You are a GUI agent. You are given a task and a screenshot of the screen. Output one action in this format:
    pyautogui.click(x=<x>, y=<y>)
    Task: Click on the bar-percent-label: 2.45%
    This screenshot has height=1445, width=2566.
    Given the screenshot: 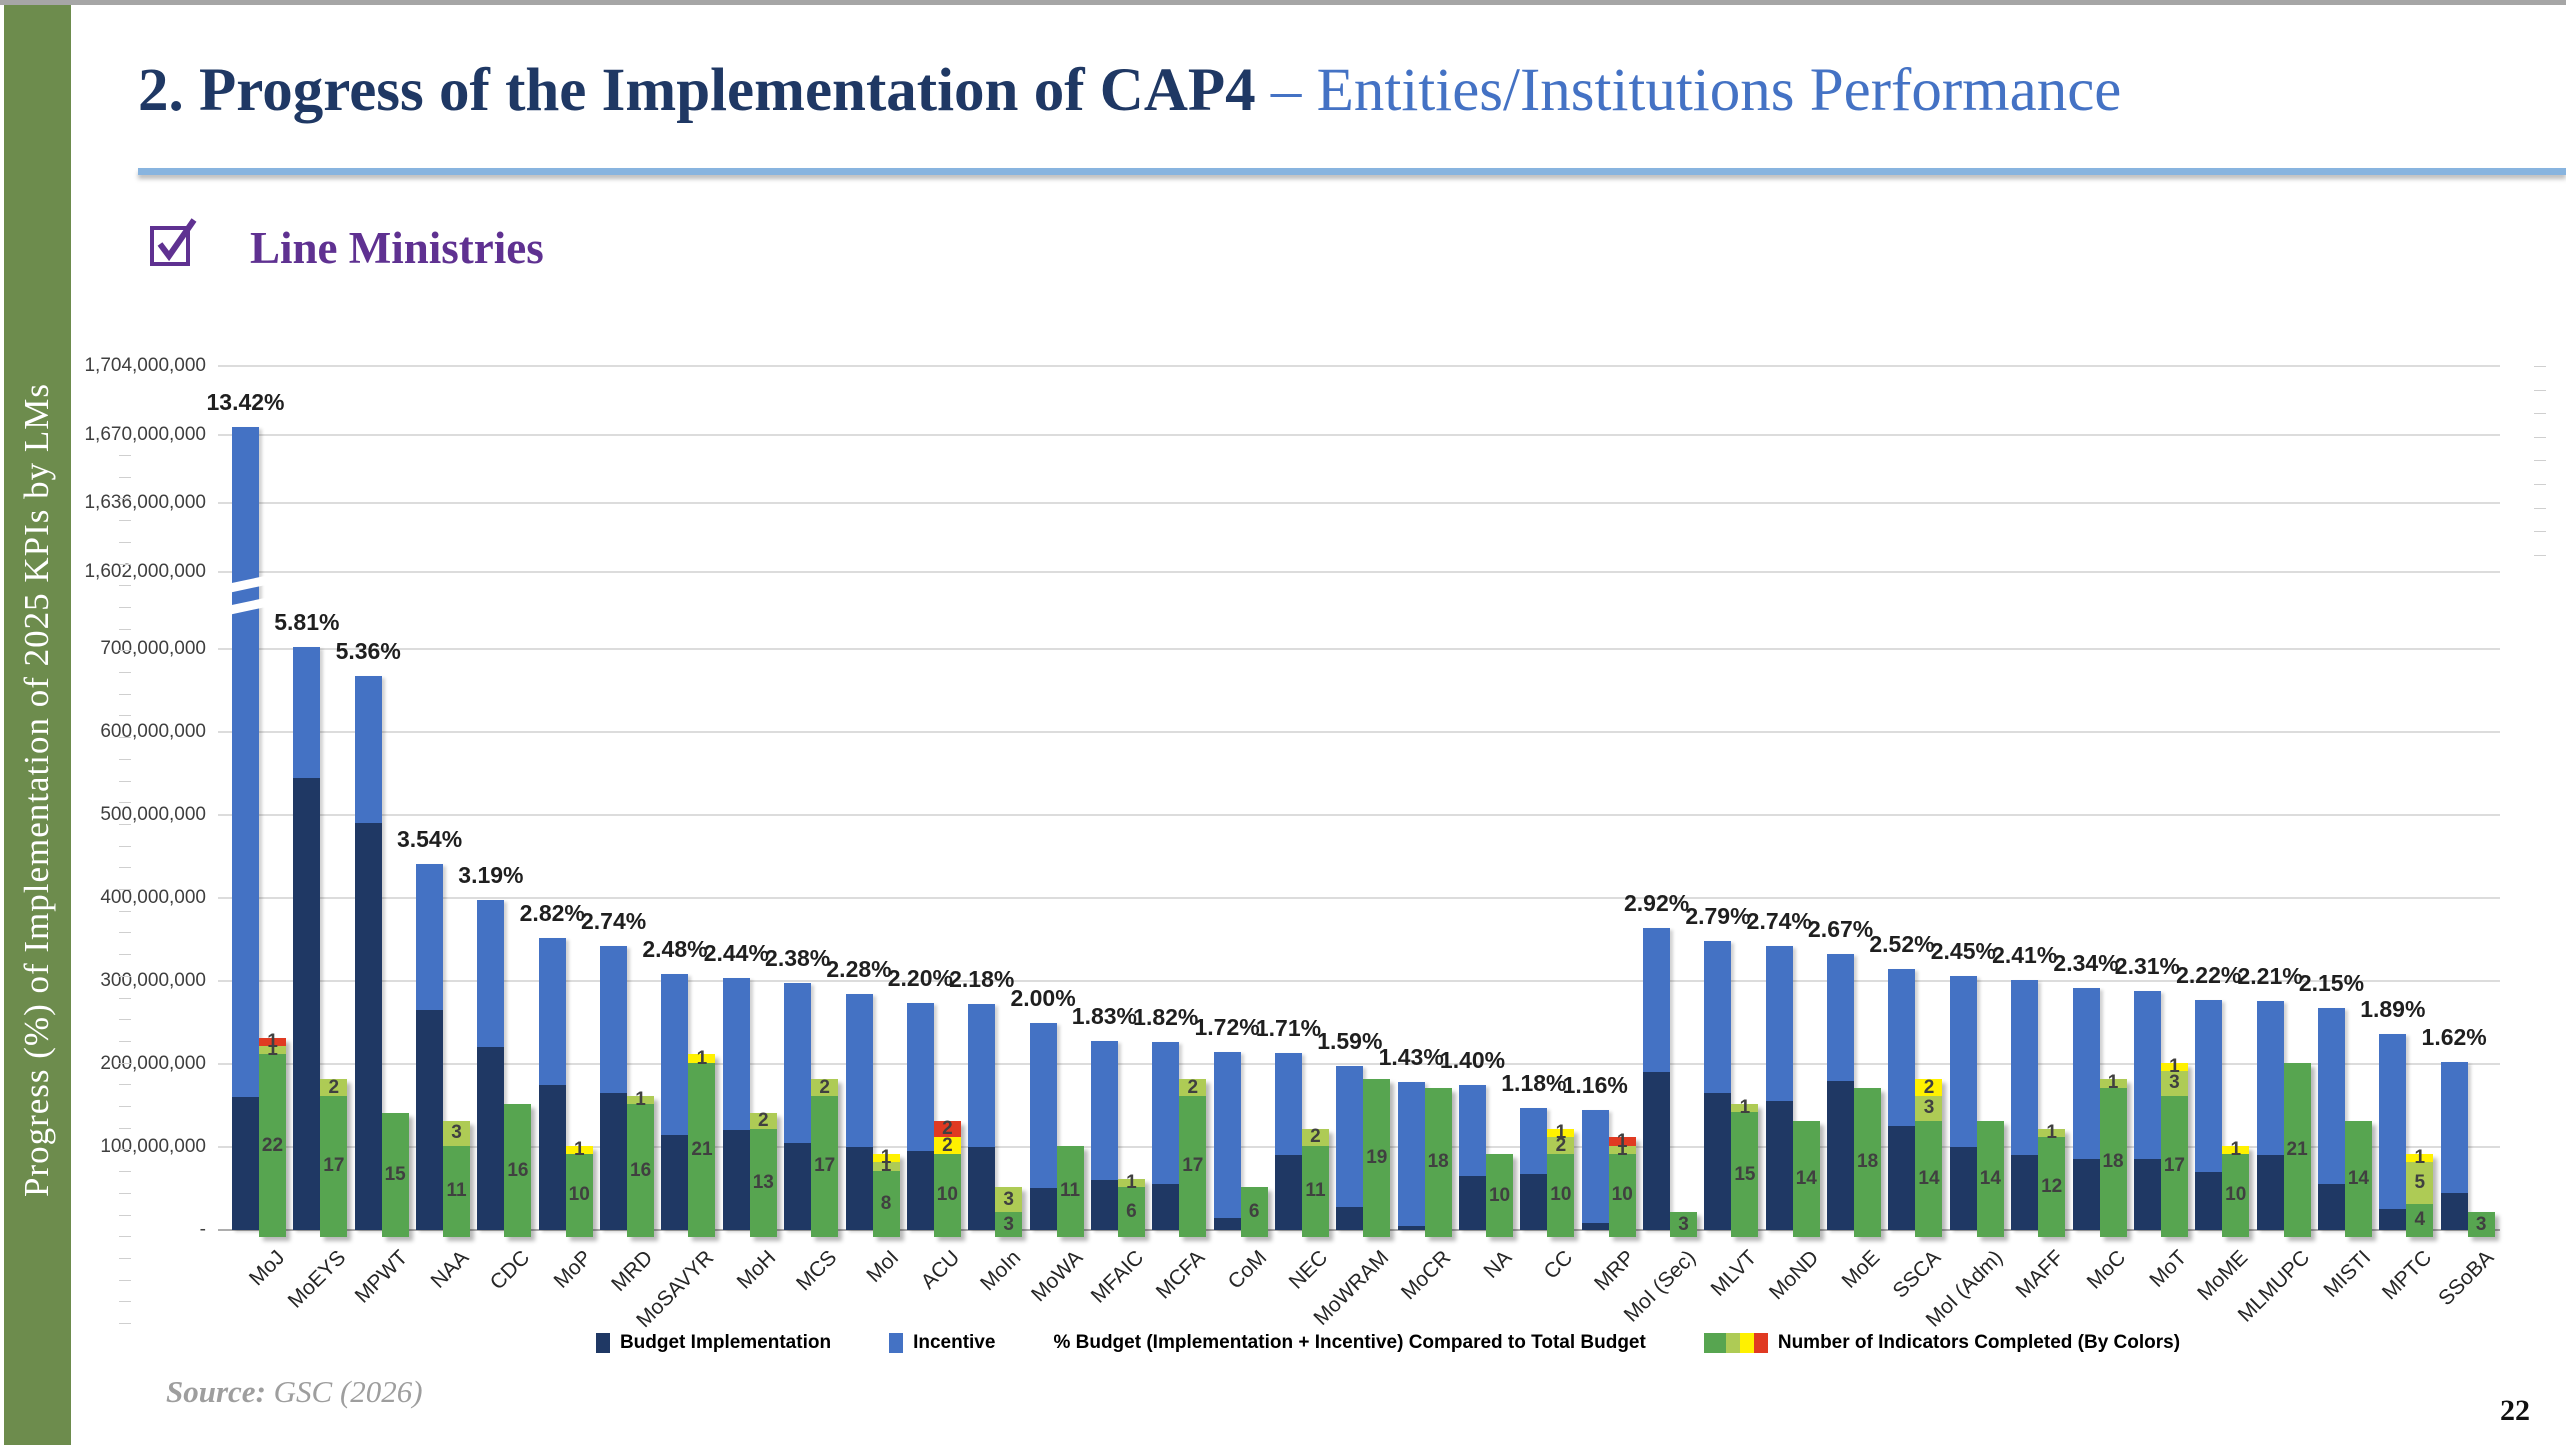 What is the action you would take?
    pyautogui.click(x=1963, y=951)
    